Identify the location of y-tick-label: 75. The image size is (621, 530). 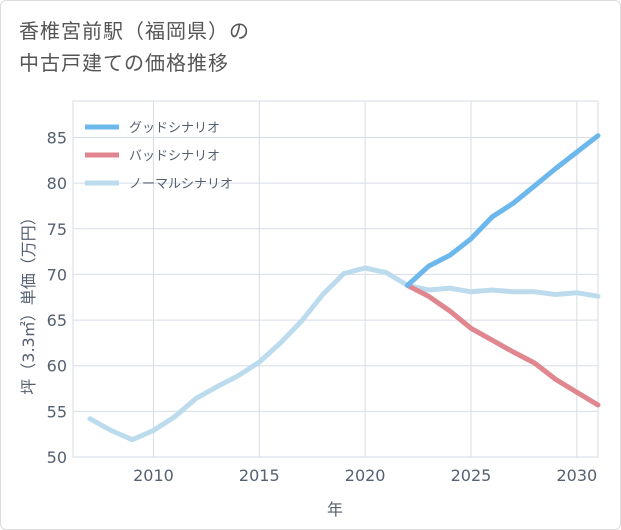
(57, 229).